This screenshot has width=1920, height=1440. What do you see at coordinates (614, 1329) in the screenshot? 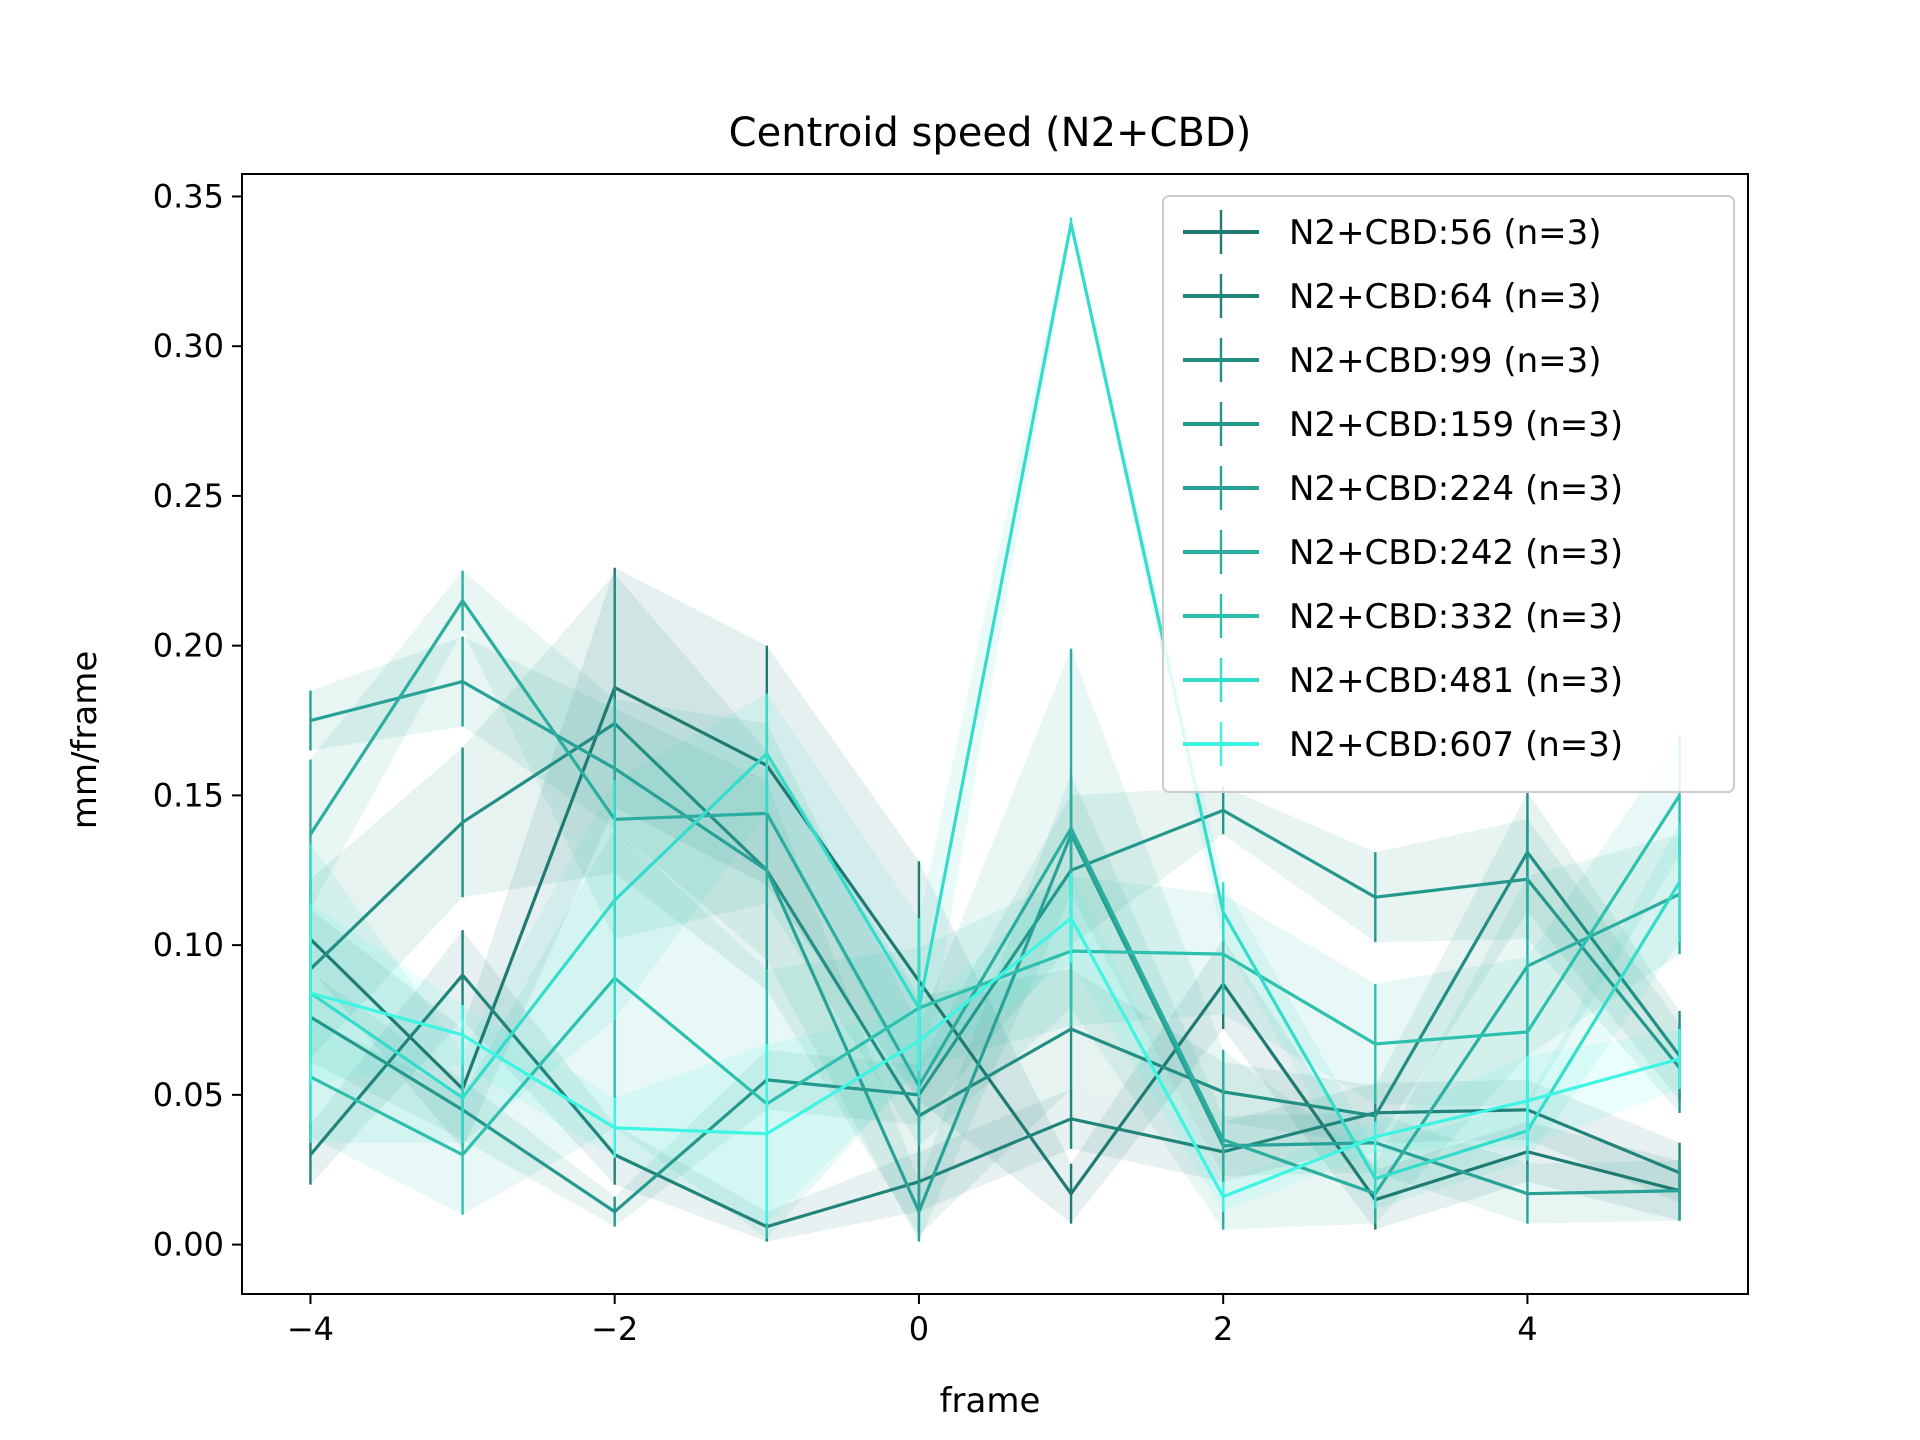
I see `x-tick-label-1: −2` at bounding box center [614, 1329].